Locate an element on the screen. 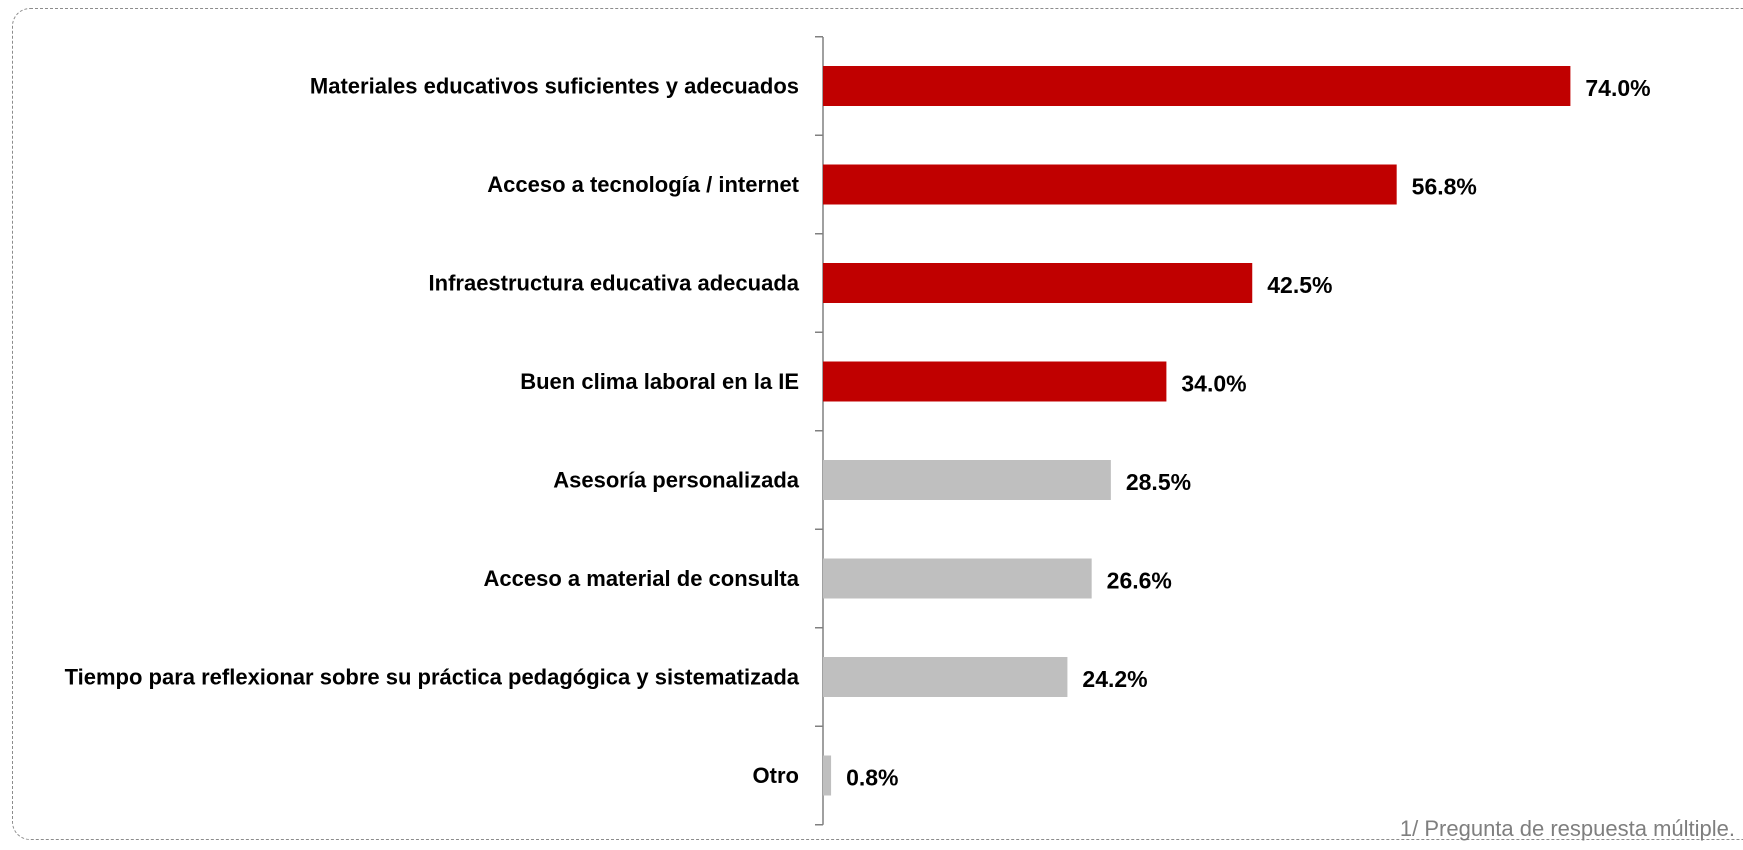 Image resolution: width=1743 pixels, height=850 pixels. value-label: 24.2% is located at coordinates (1114, 679).